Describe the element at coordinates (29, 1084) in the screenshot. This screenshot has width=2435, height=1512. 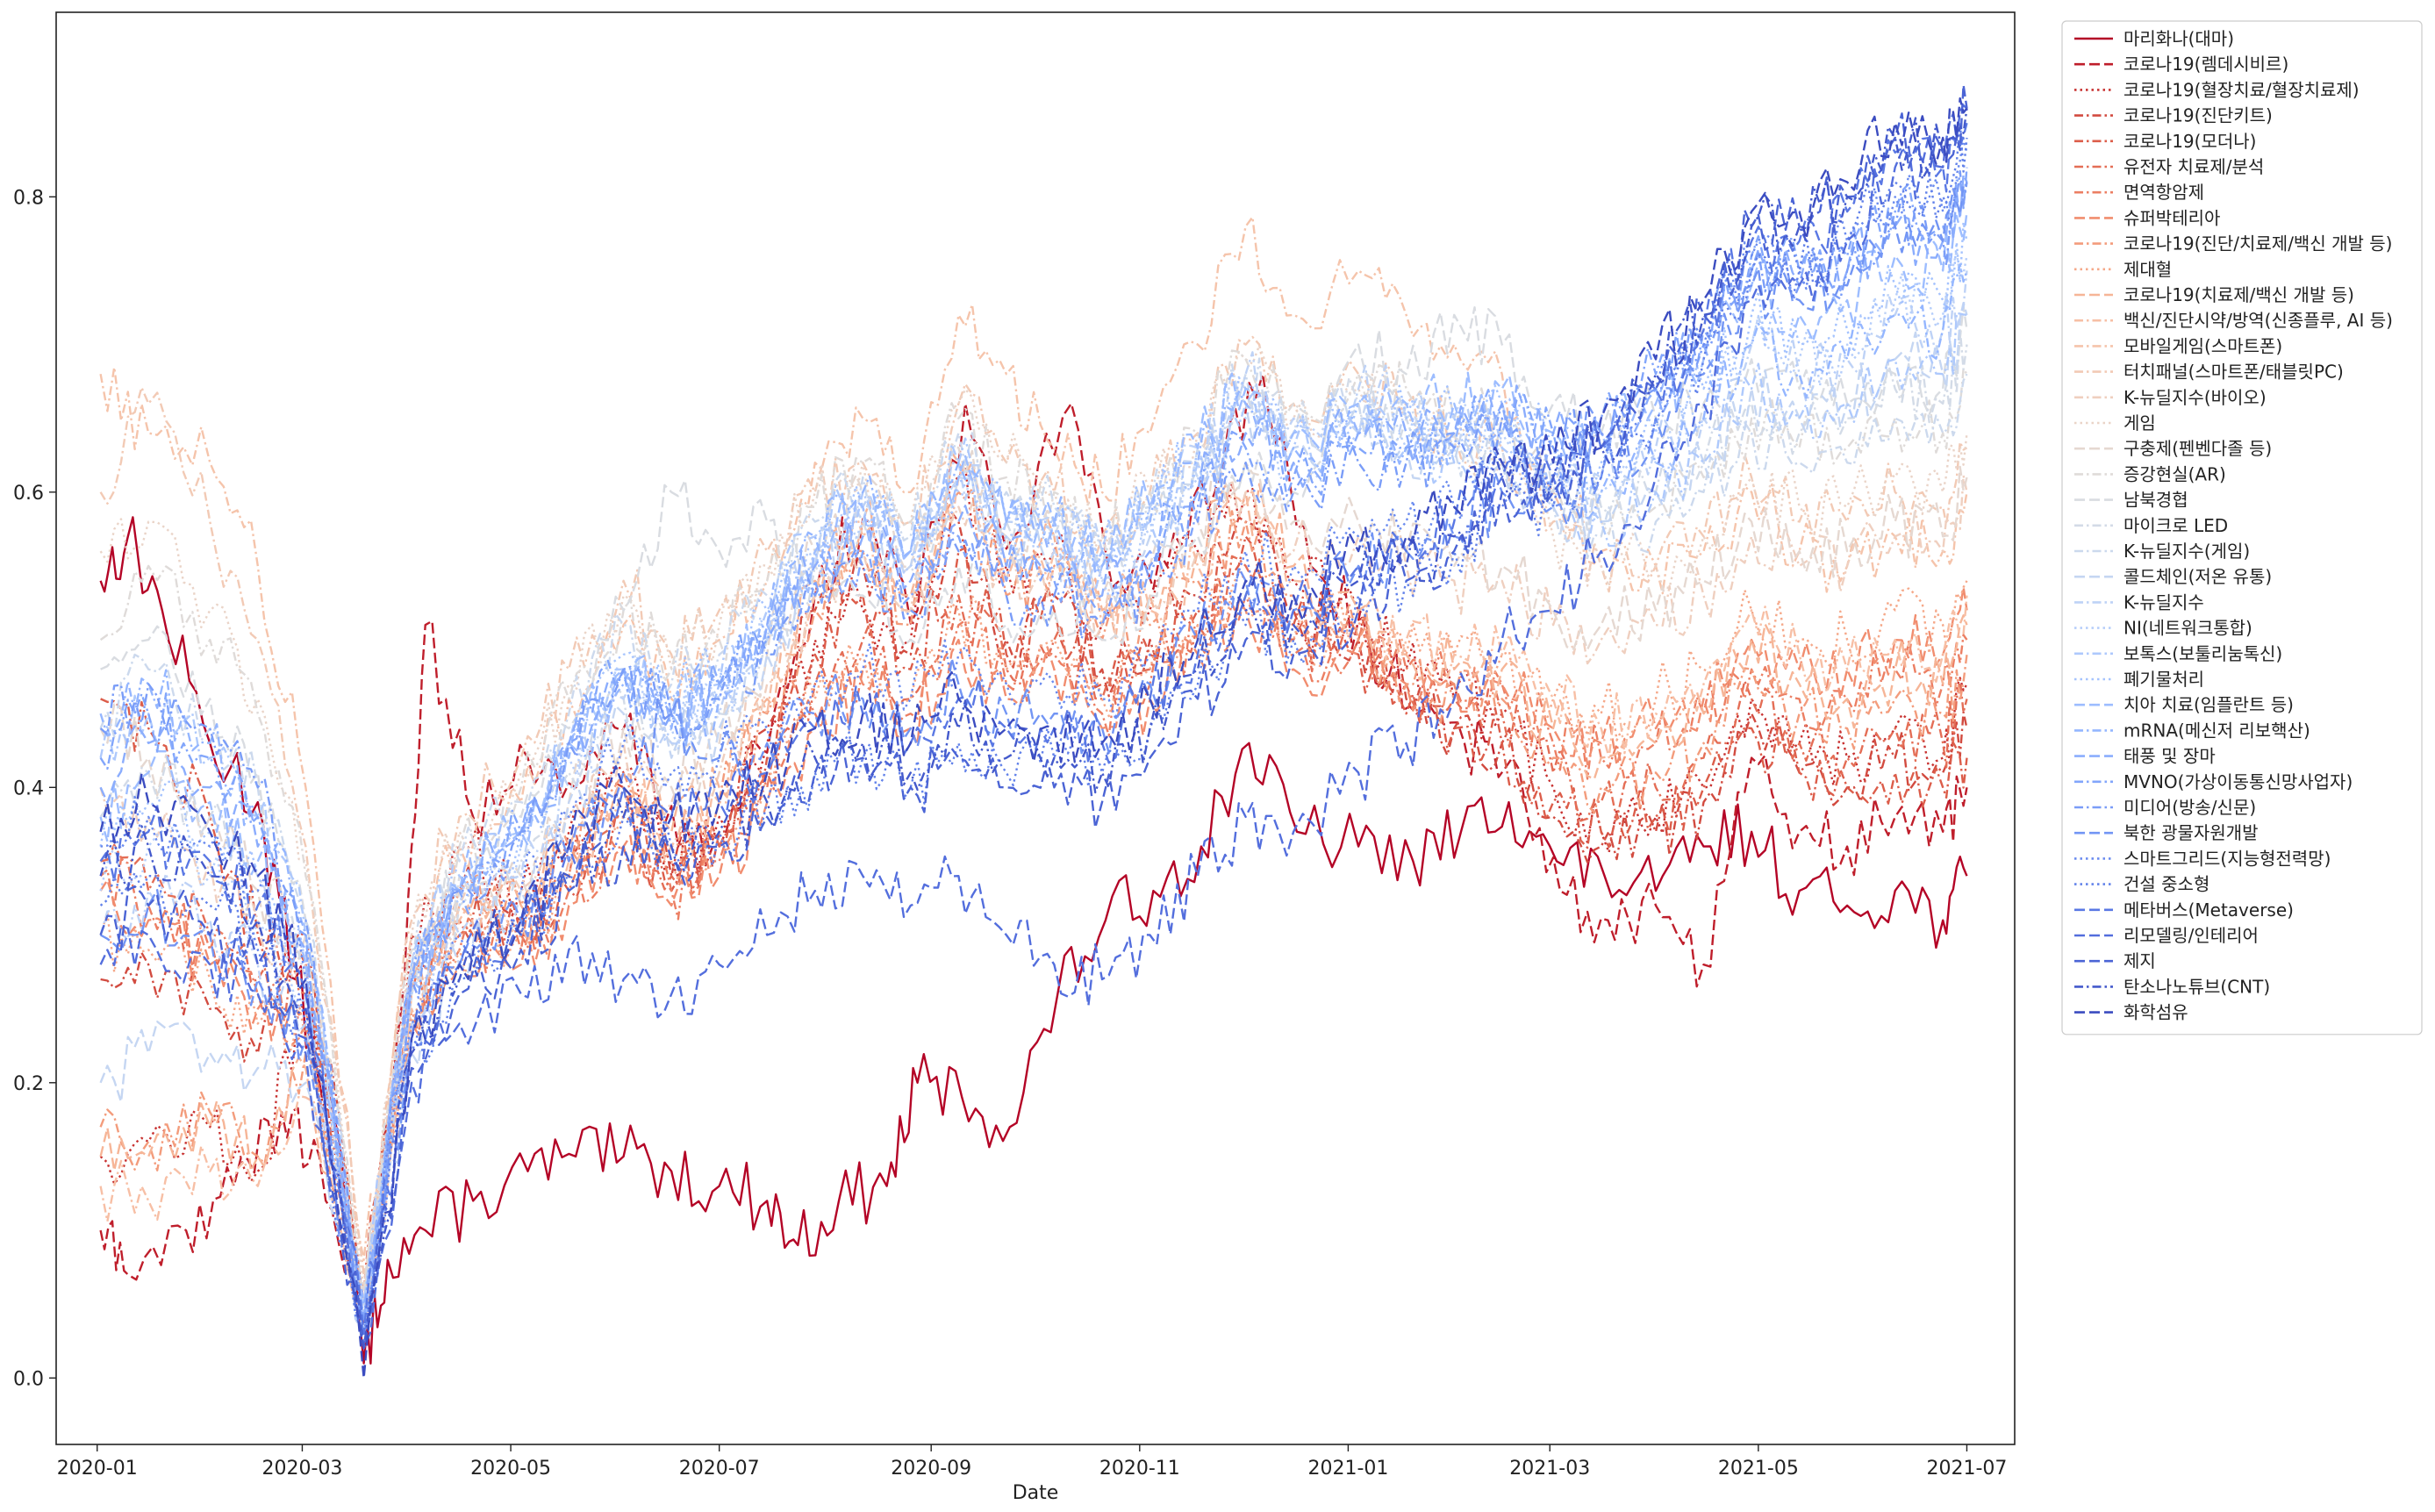
I see `y-tick-label: 0.2` at that location.